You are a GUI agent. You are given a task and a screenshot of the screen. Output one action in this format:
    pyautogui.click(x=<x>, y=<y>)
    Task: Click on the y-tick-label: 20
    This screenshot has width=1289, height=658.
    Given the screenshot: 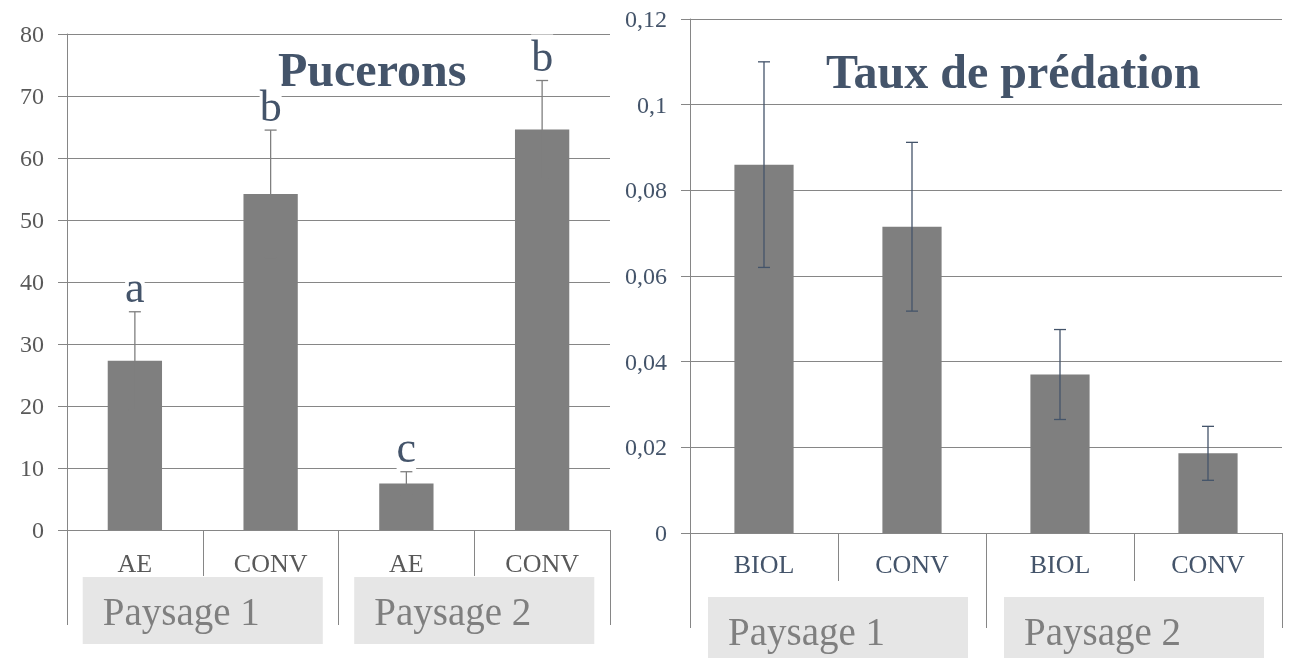 What is the action you would take?
    pyautogui.click(x=32, y=406)
    